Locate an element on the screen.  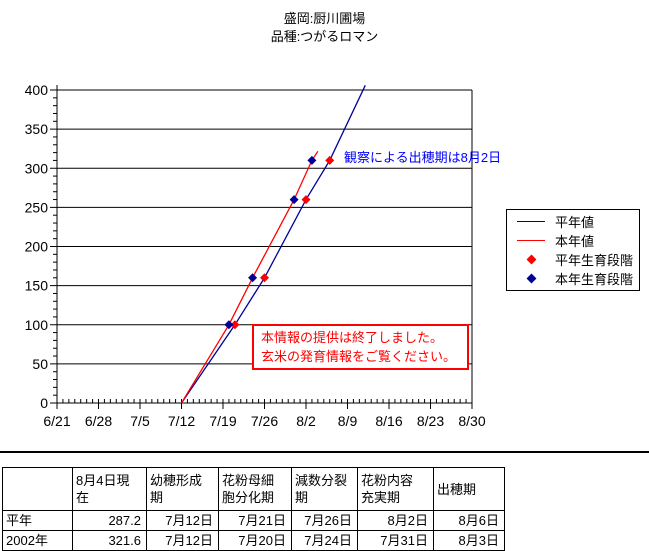
legend-label: 本年生育段階 is located at coordinates (594, 279).